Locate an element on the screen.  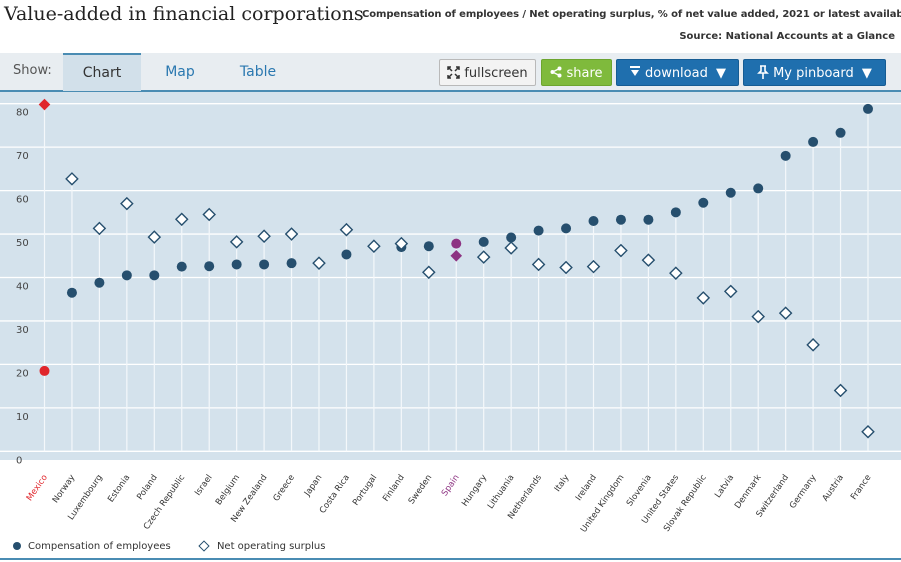
tab-table: Table is located at coordinates (258, 72).